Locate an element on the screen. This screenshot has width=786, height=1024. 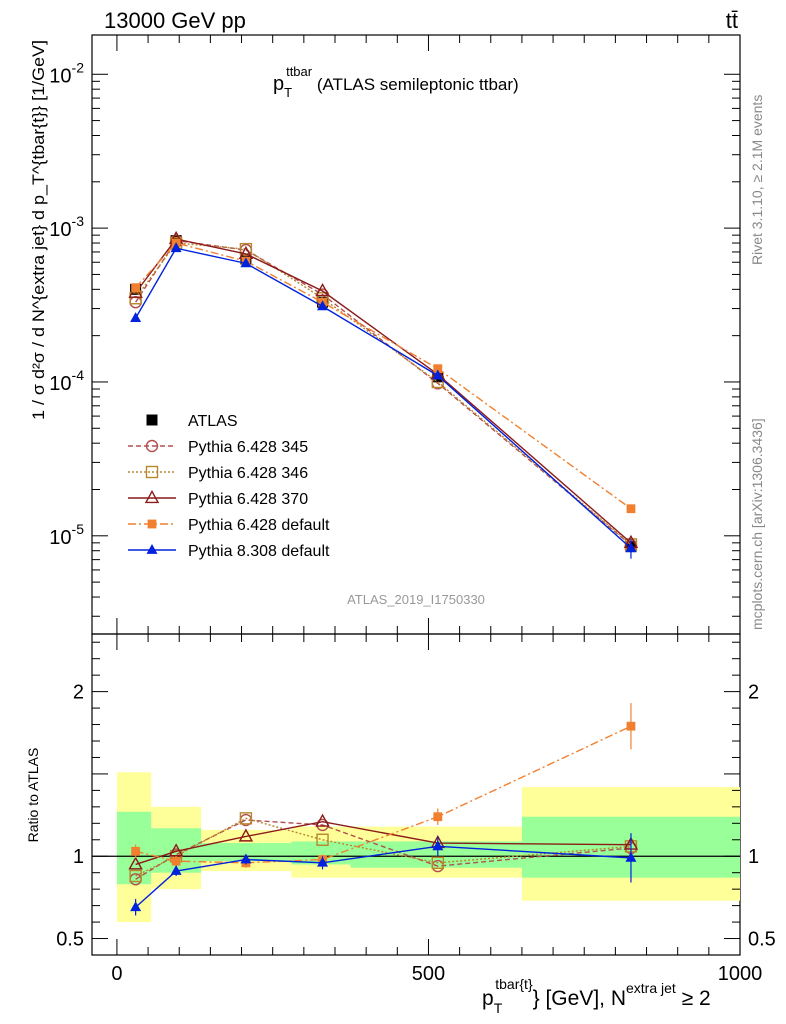
legend-item-0: ATLAS is located at coordinates (192, 421).